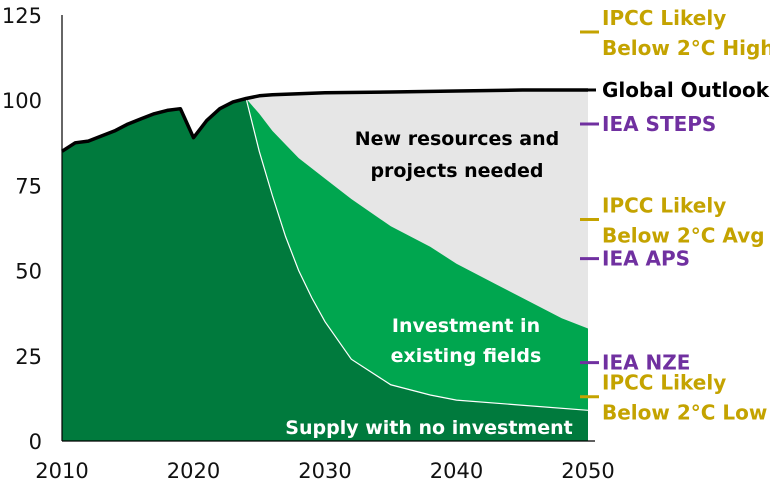  Describe the element at coordinates (684, 413) in the screenshot. I see `marker-label: Below 2°C Low` at that location.